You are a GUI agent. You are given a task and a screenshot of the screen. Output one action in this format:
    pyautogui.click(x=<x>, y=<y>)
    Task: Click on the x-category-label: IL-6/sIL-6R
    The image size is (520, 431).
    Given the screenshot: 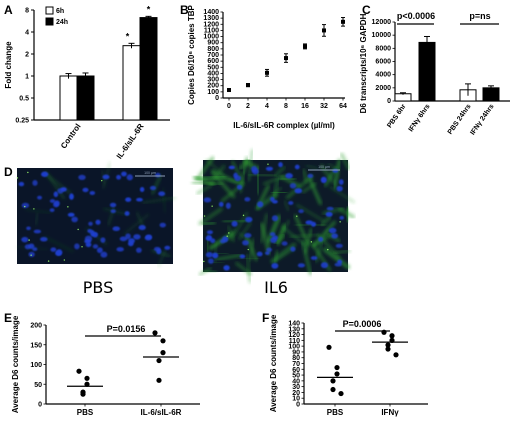 What is the action you would take?
    pyautogui.click(x=130, y=141)
    